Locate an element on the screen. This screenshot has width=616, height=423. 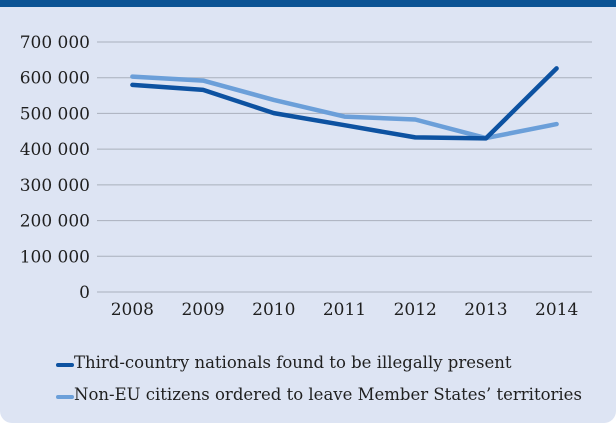
y-tick-label-4: 400 000 is located at coordinates (55, 150).